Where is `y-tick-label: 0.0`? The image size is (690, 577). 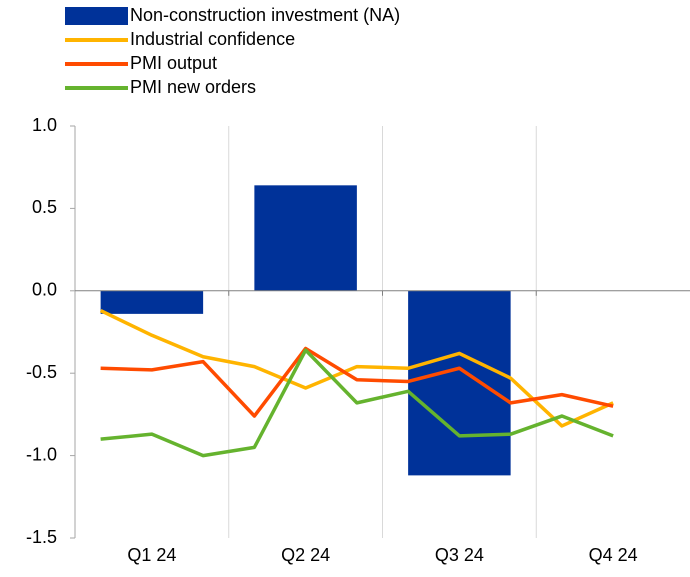 y-tick-label: 0.0 is located at coordinates (44, 290).